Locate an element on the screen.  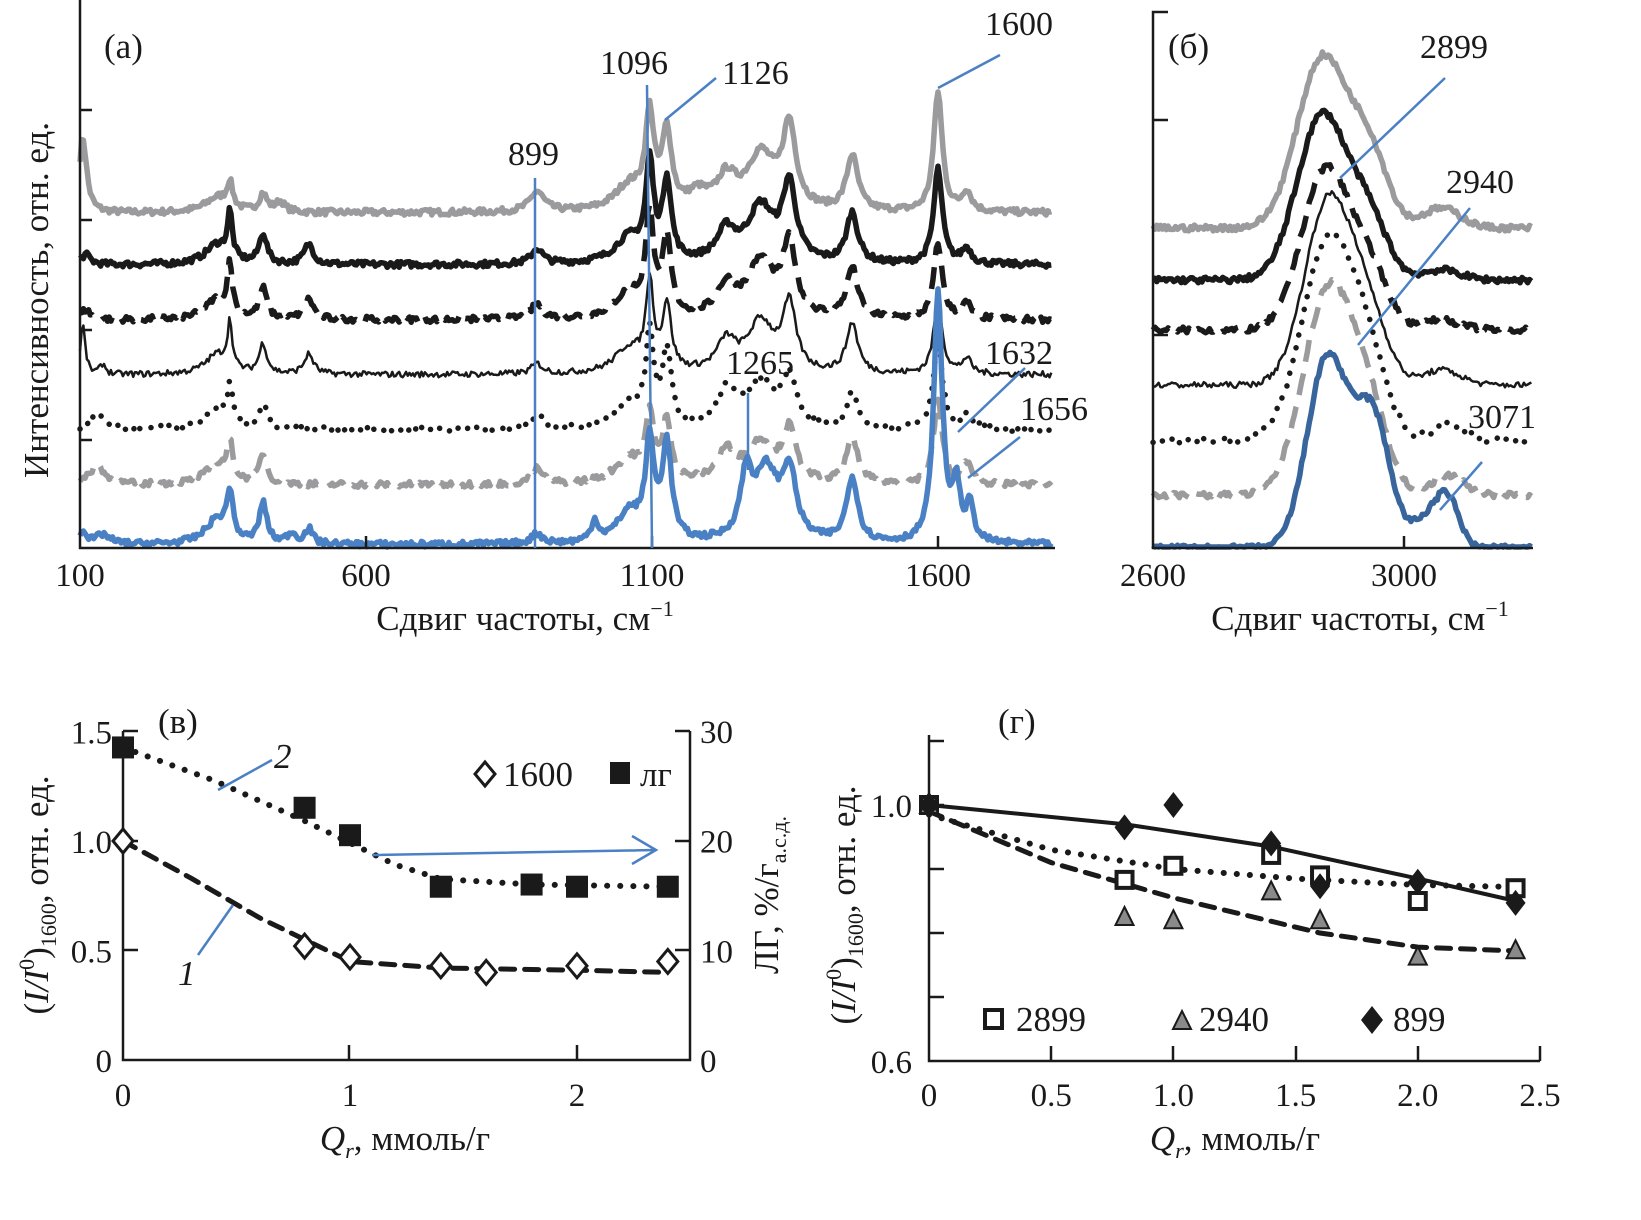
panel-c-plot is located at coordinates (395, 861).